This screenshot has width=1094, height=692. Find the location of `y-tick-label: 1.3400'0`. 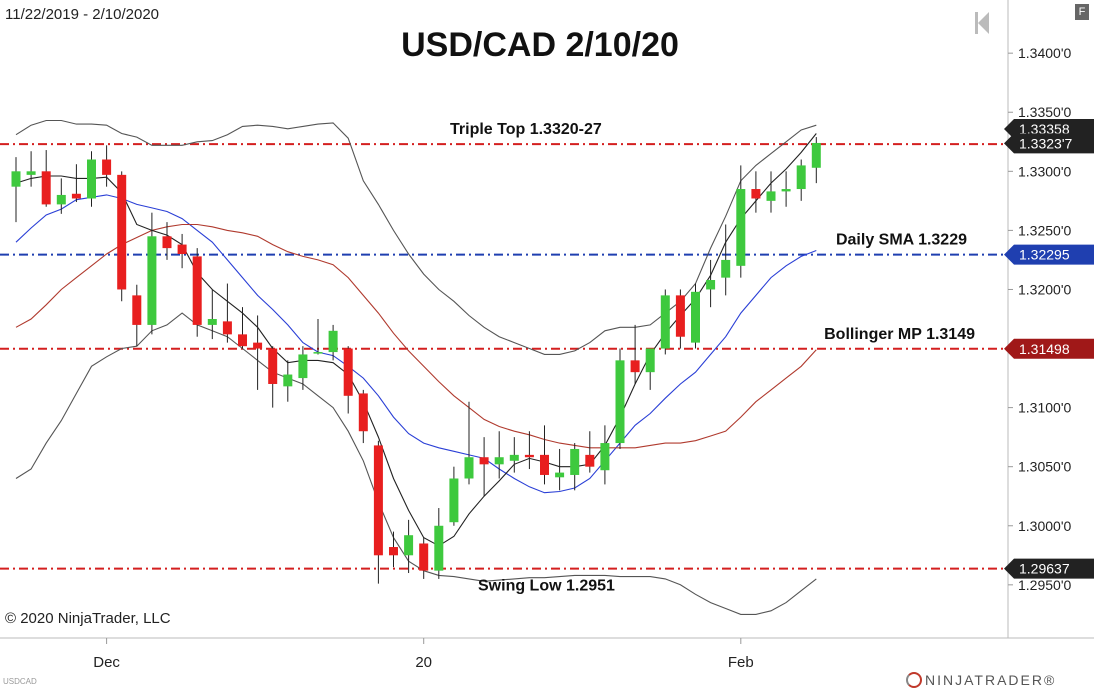

y-tick-label: 1.3400'0 is located at coordinates (1044, 53).